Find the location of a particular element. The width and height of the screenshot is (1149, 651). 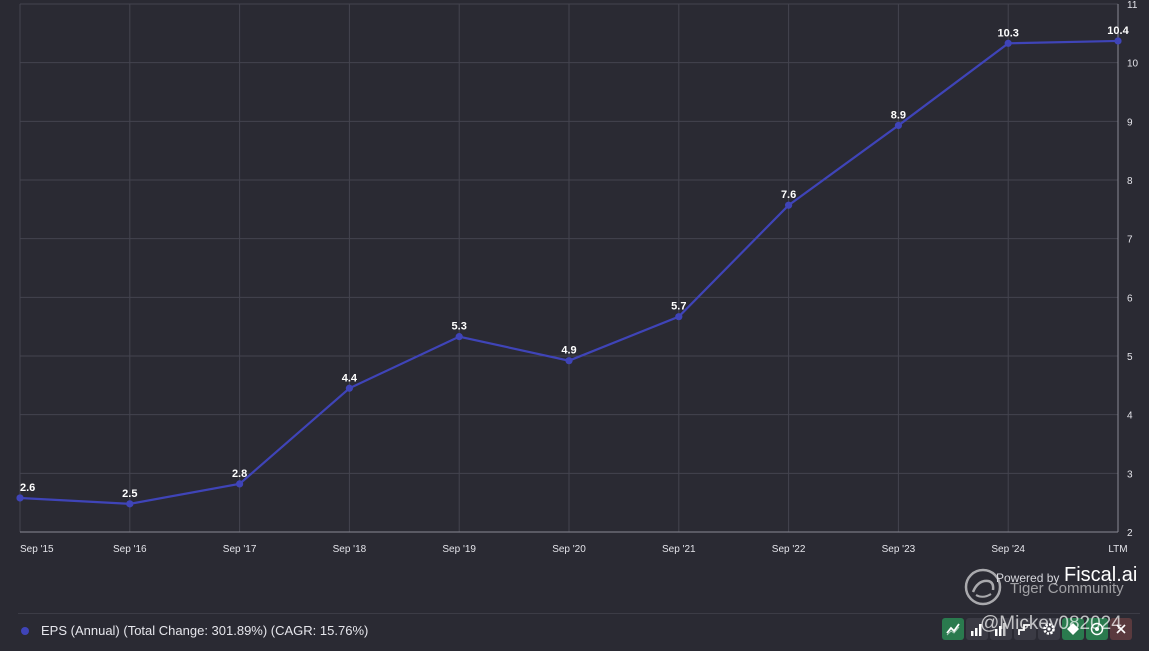

x-tick-label: Sep '21 is located at coordinates (679, 549).